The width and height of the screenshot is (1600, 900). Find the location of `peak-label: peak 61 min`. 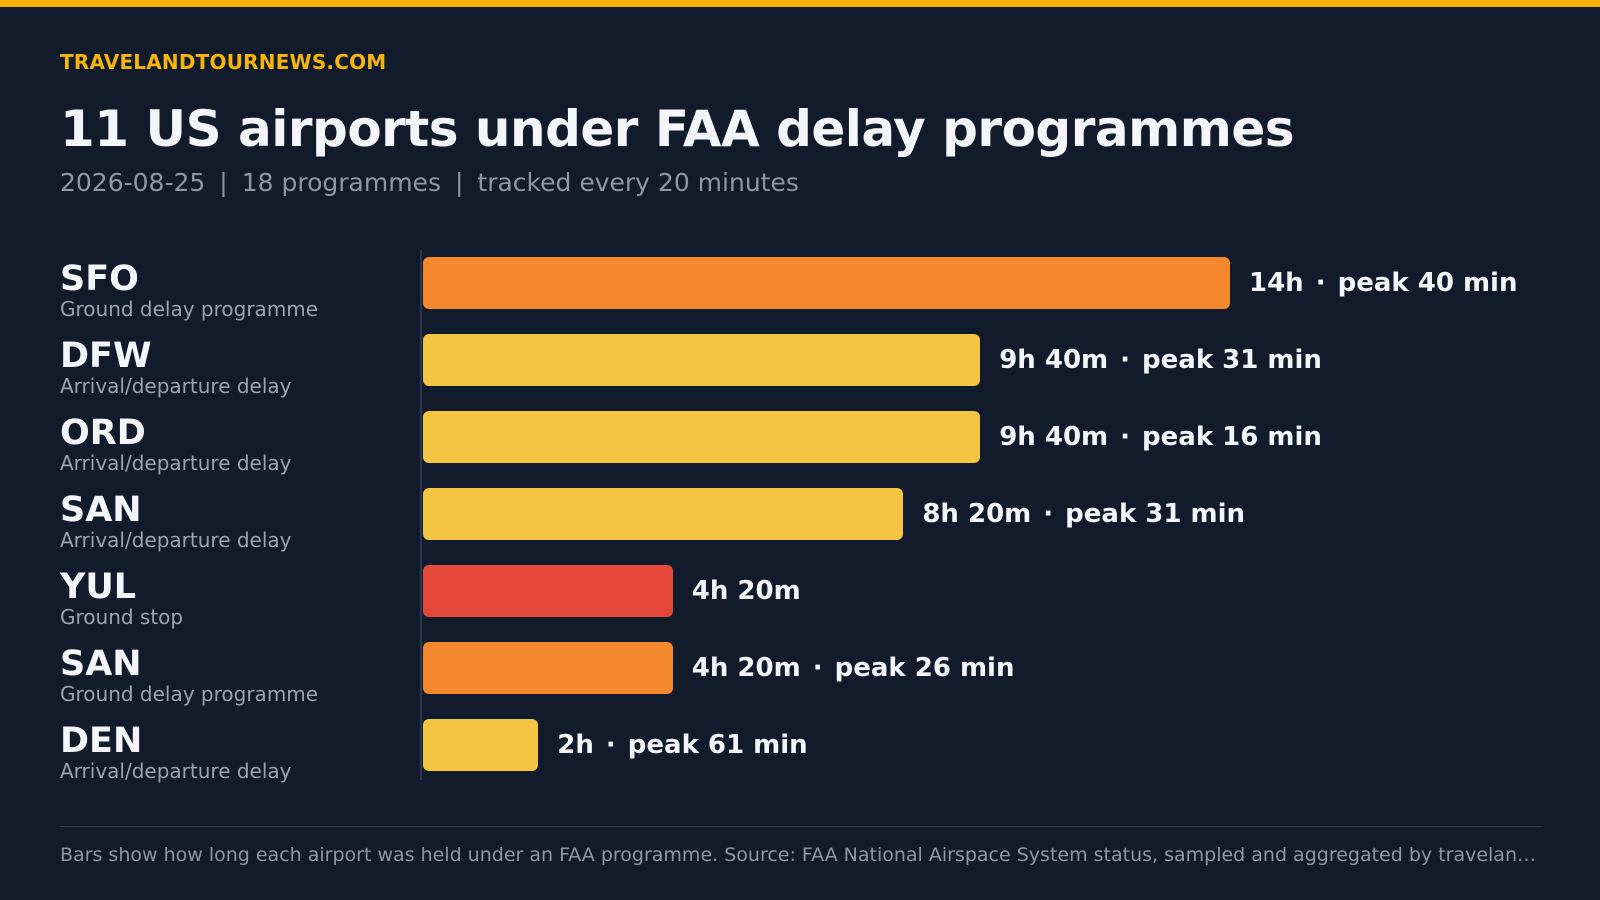

peak-label: peak 61 min is located at coordinates (717, 745).